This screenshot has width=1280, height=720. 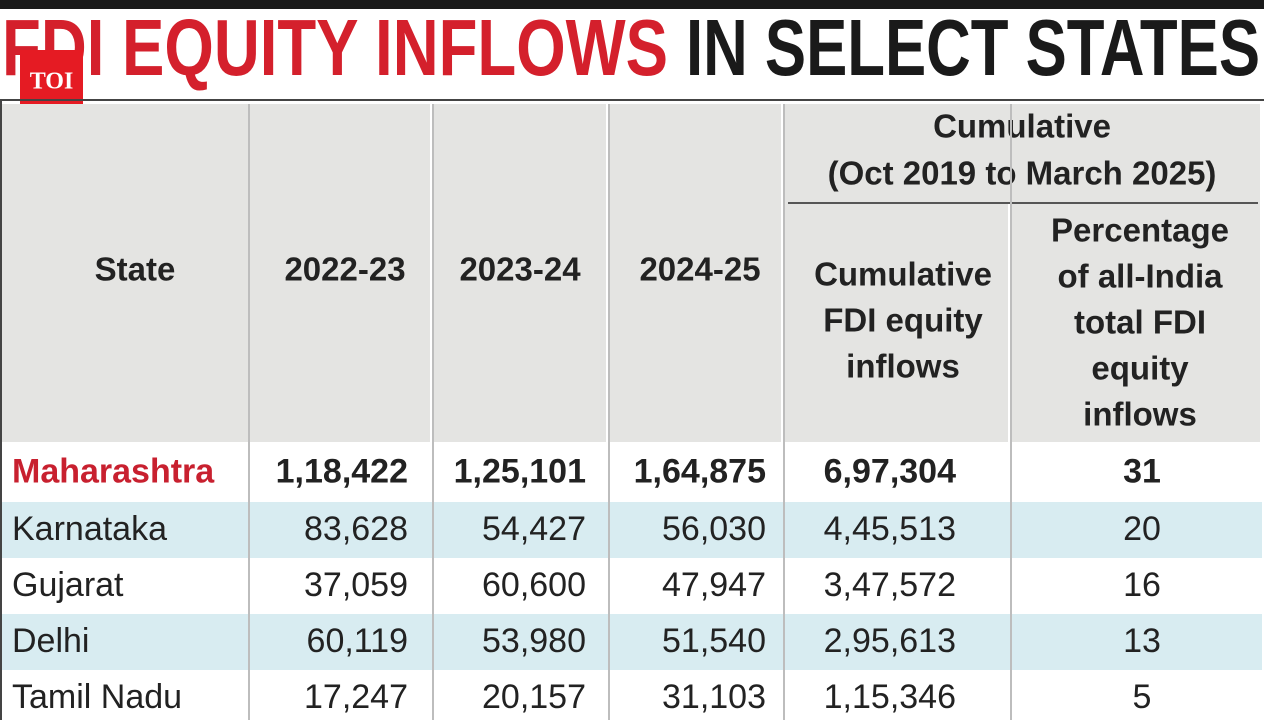 I want to click on state-name: Karnataka, so click(x=89, y=529).